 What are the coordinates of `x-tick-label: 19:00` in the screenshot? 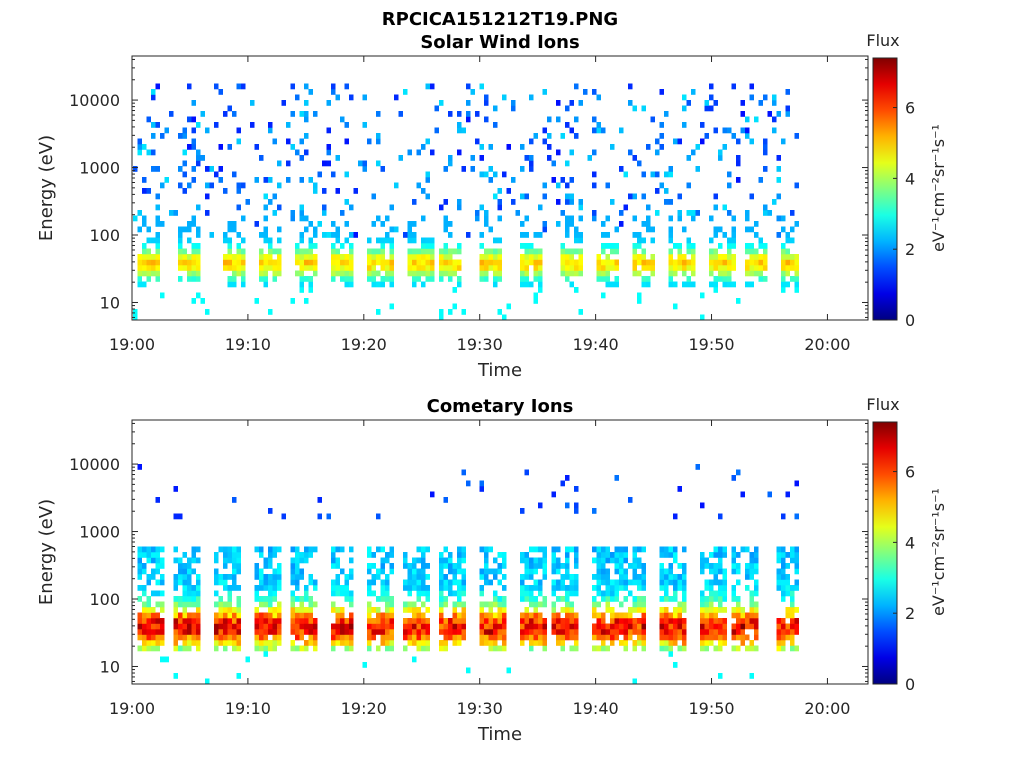 It's located at (132, 708).